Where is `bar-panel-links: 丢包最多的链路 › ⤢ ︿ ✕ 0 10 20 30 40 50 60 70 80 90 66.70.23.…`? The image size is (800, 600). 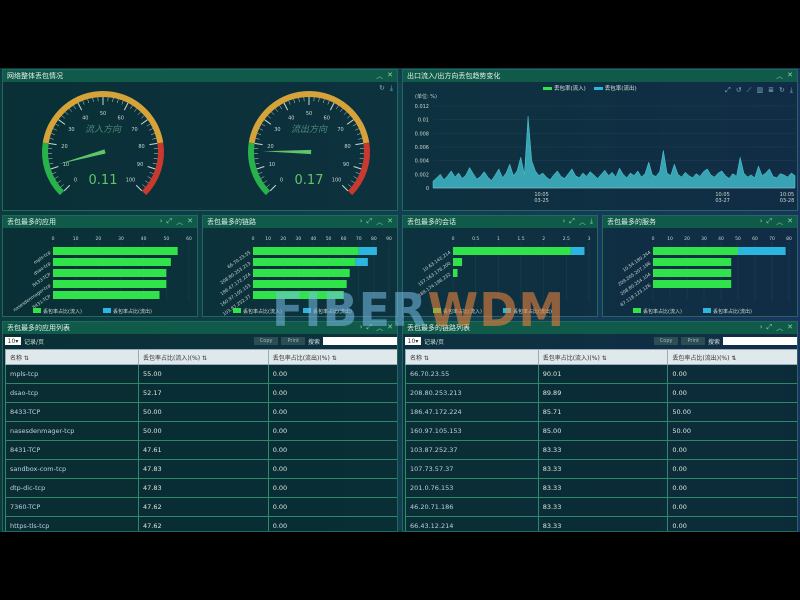 bar-panel-links: 丢包最多的链路 › ⤢ ︿ ✕ 0 10 20 30 40 50 60 70 80 90 66.70.23.… is located at coordinates (300, 266).